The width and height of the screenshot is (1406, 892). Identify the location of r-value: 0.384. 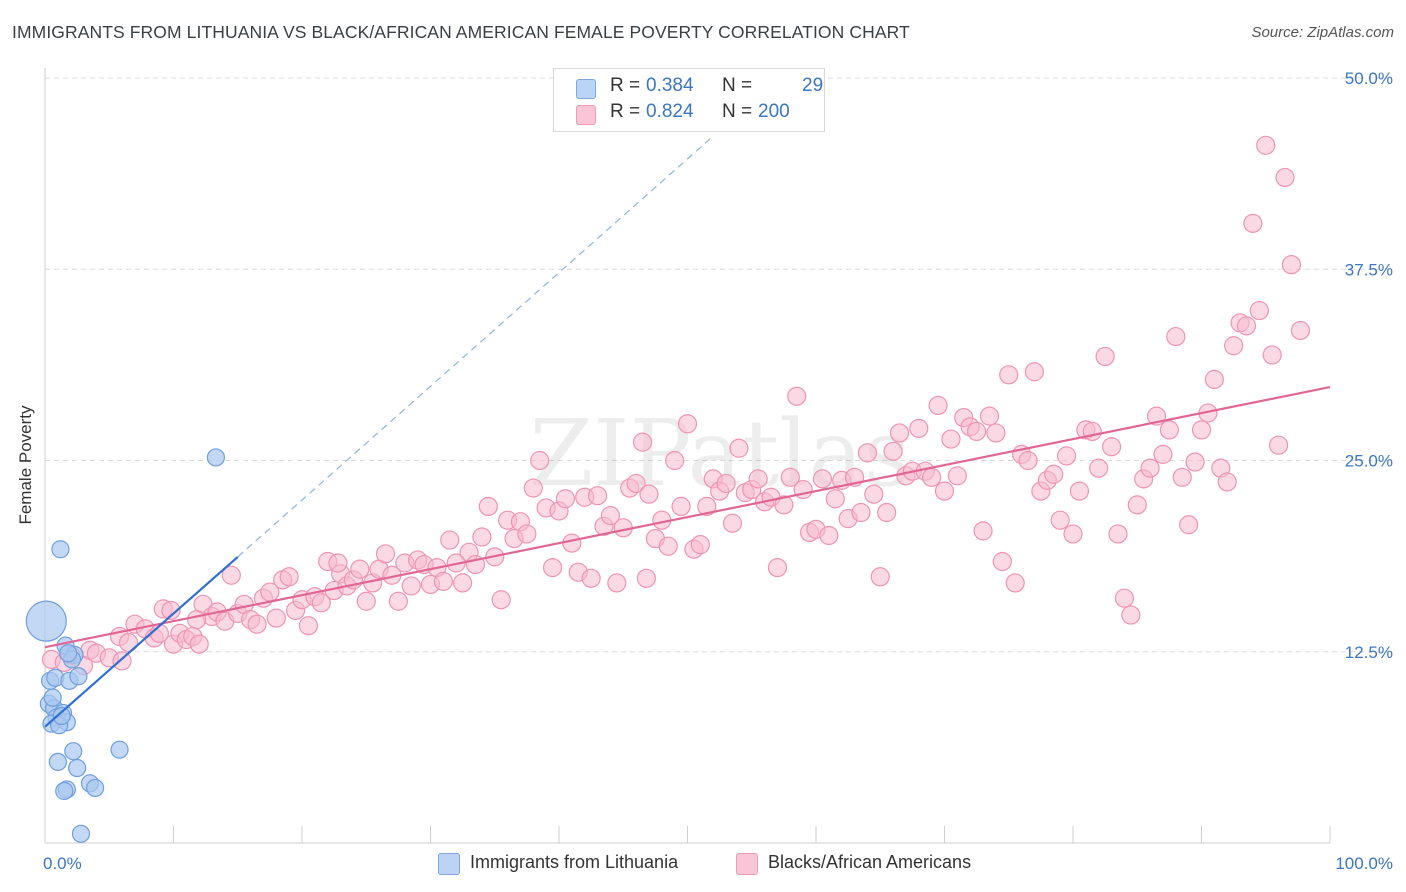
(670, 85).